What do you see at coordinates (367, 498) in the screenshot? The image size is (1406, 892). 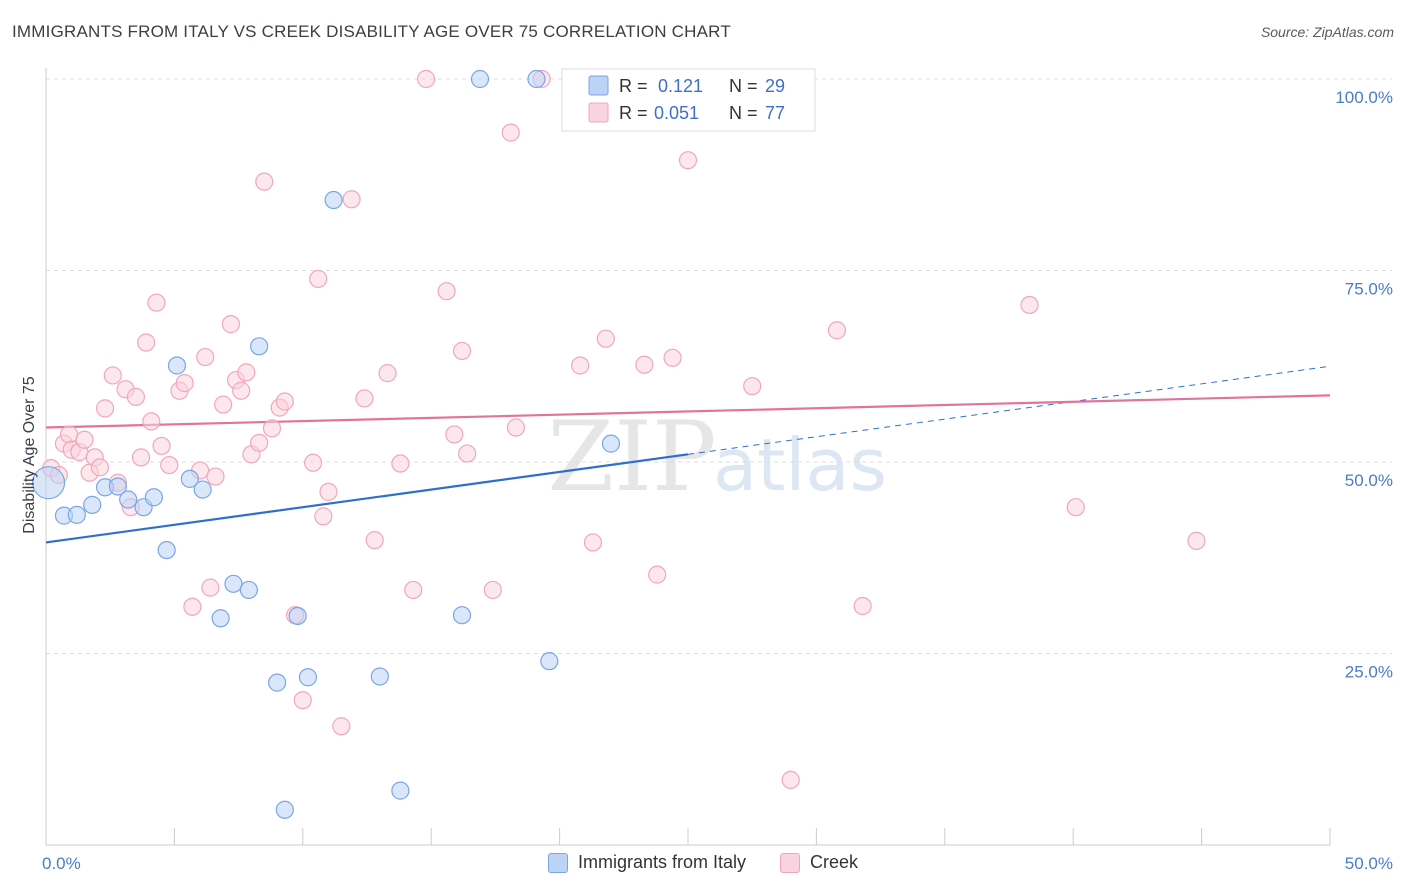 I see `trend-line-italy` at bounding box center [367, 498].